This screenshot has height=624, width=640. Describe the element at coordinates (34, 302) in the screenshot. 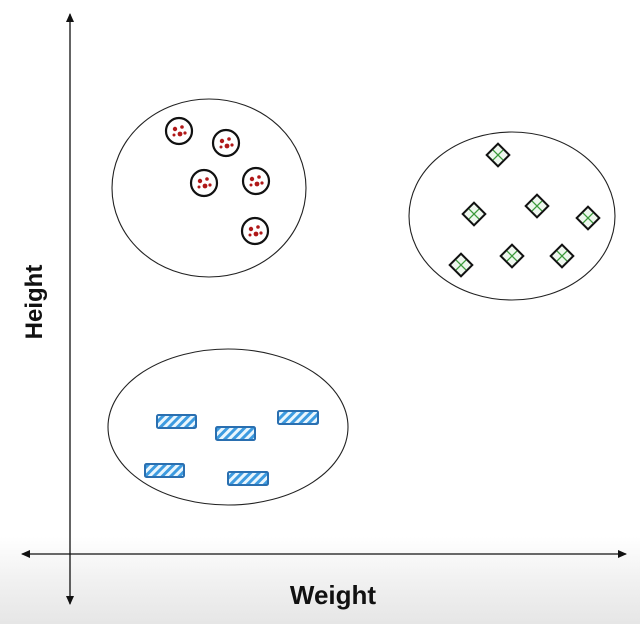

I see `y-axis-label: Height` at that location.